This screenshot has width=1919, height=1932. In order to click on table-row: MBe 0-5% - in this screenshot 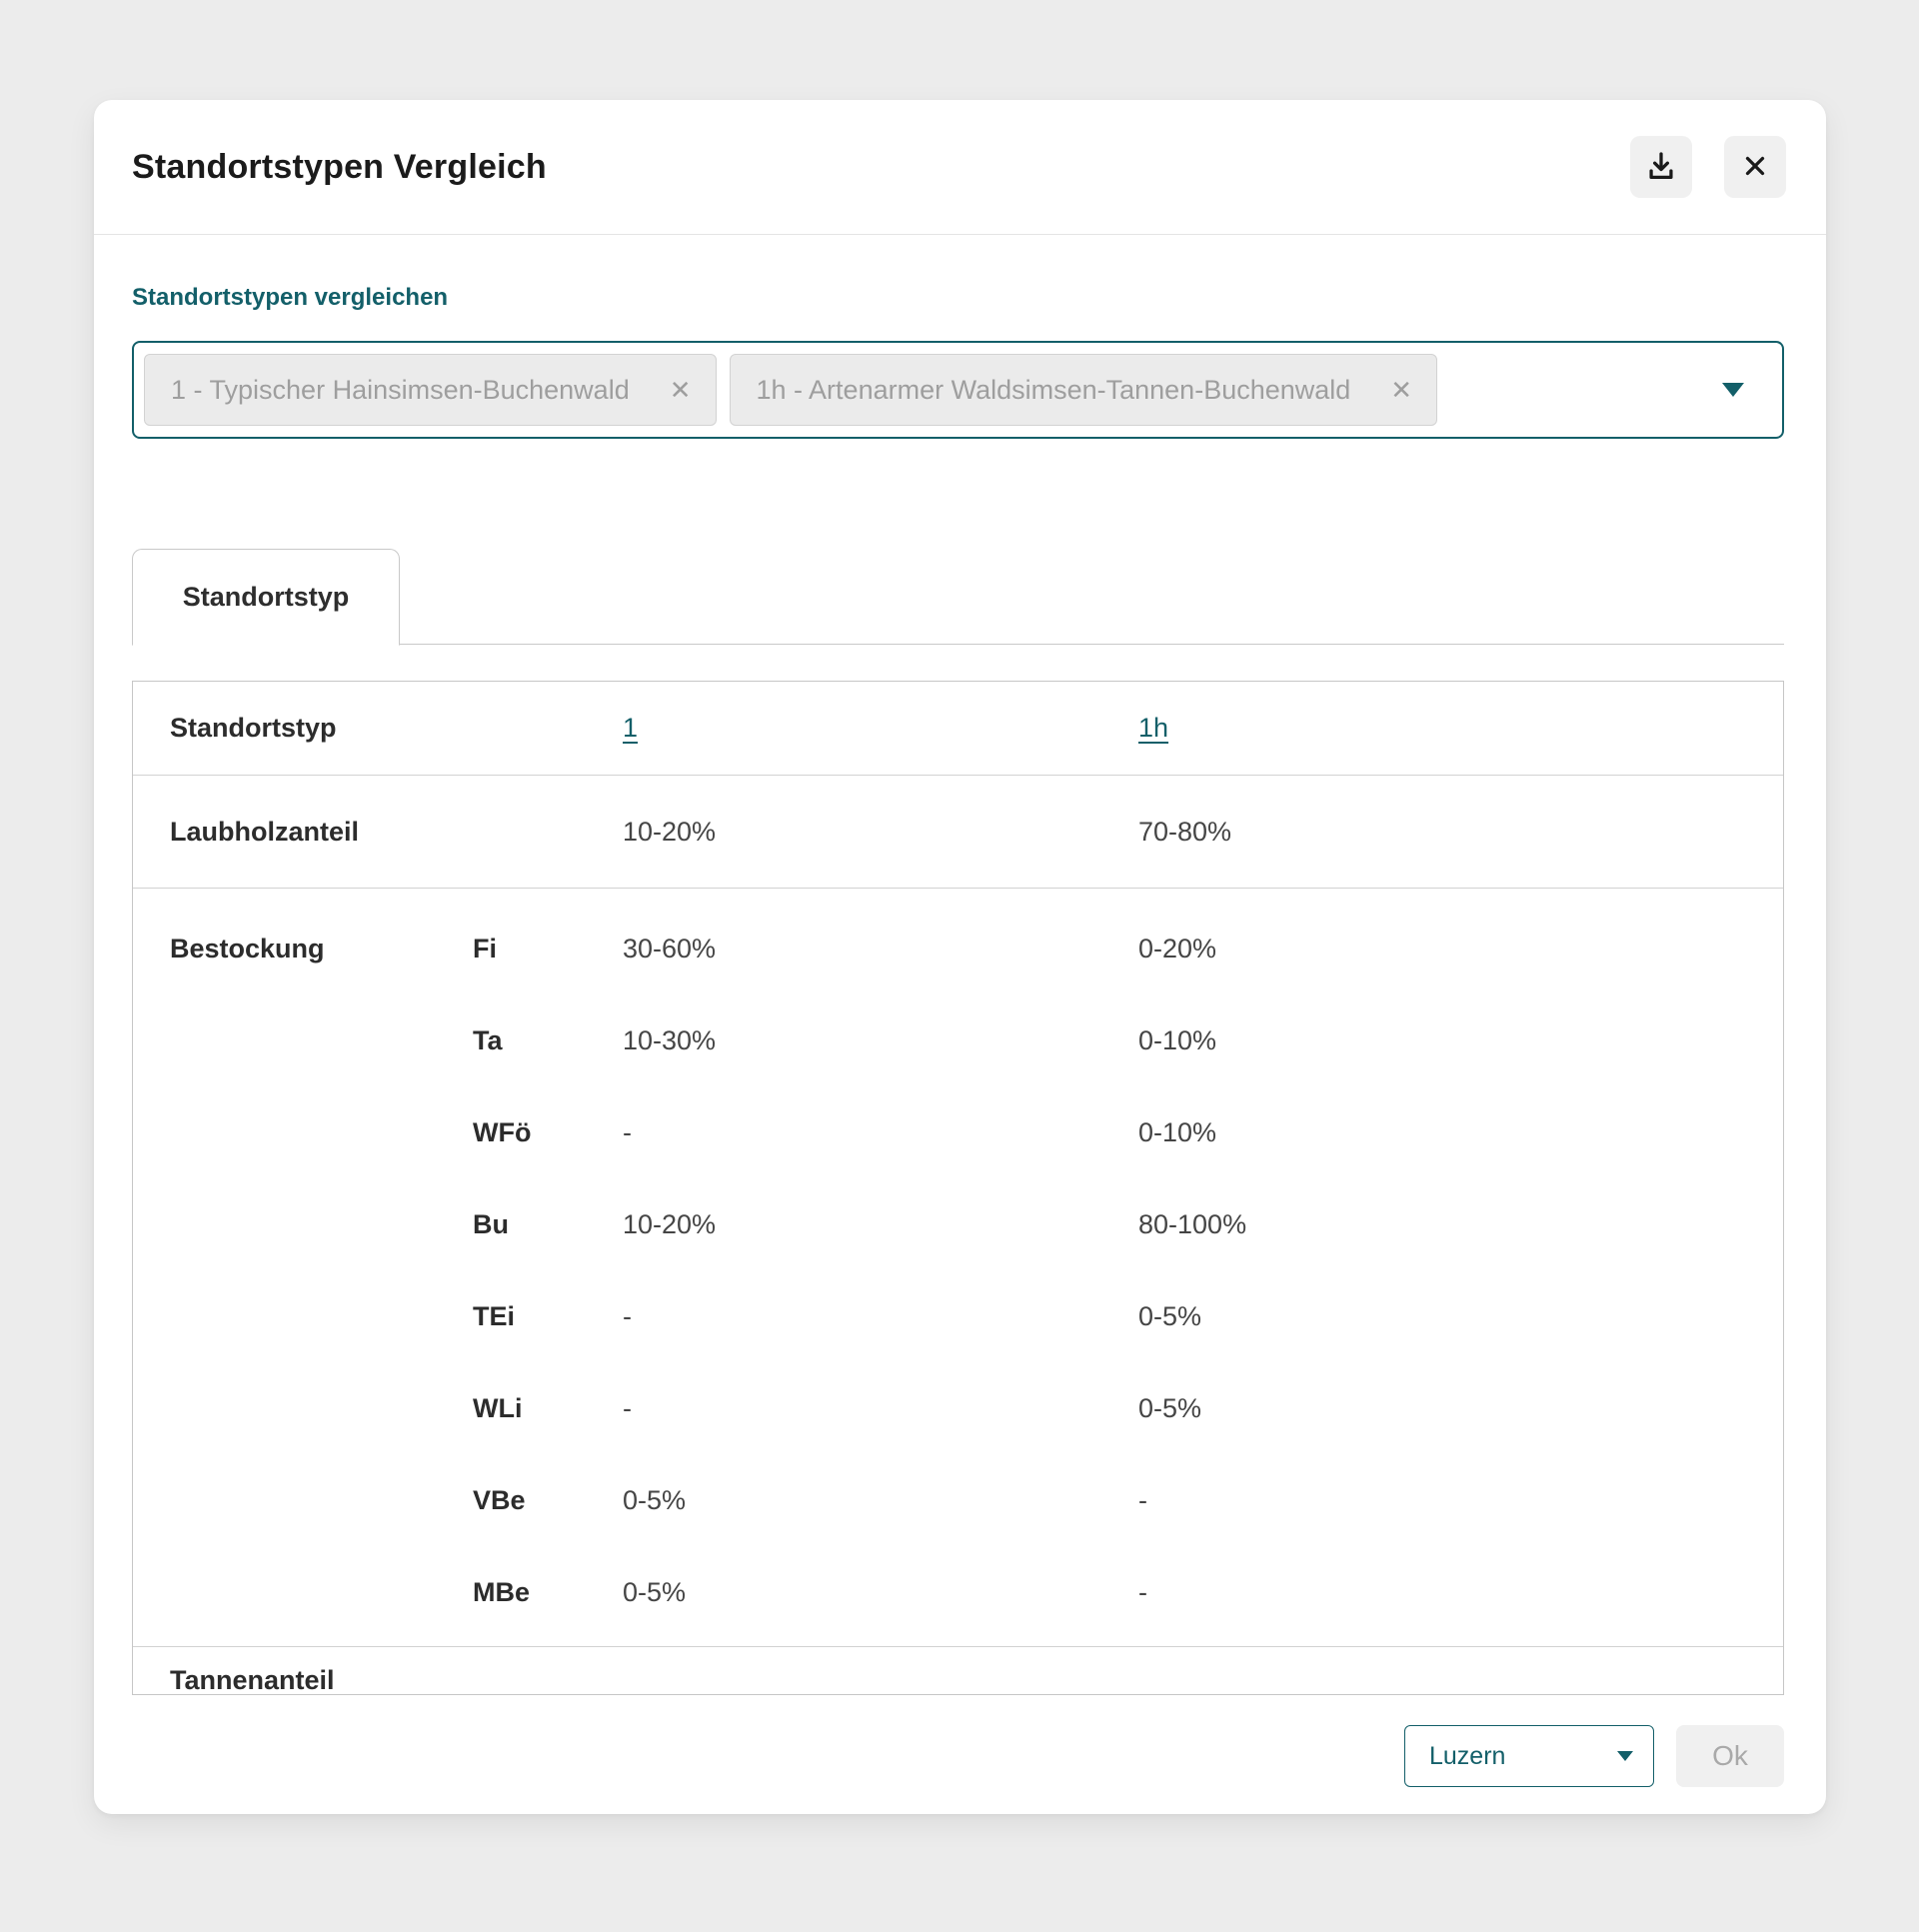, I will do `click(958, 1592)`.